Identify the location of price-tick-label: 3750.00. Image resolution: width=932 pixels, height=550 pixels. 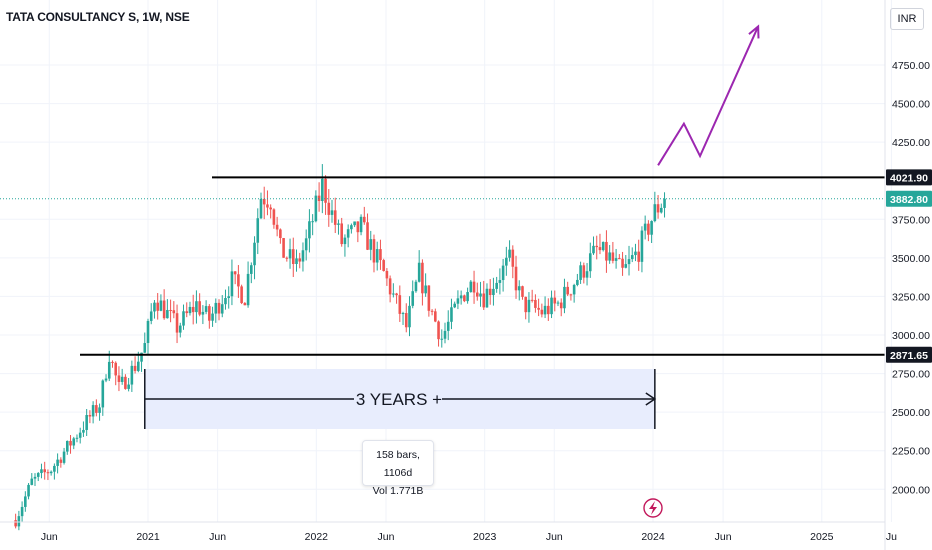
(911, 220).